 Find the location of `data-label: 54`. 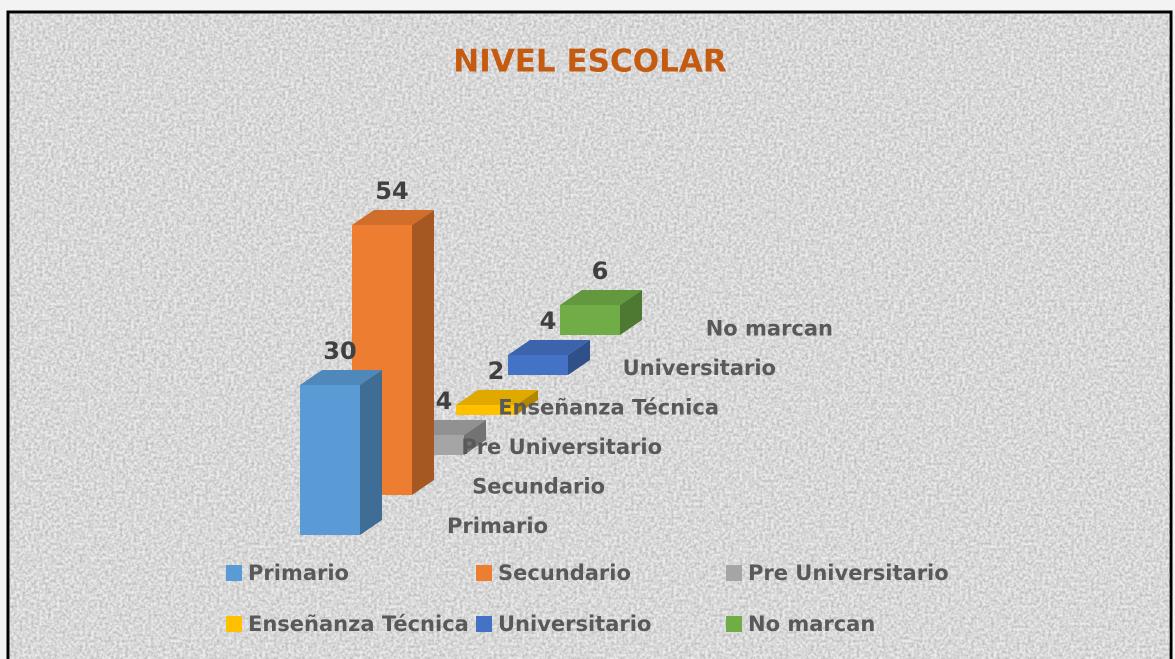

data-label: 54 is located at coordinates (391, 191).